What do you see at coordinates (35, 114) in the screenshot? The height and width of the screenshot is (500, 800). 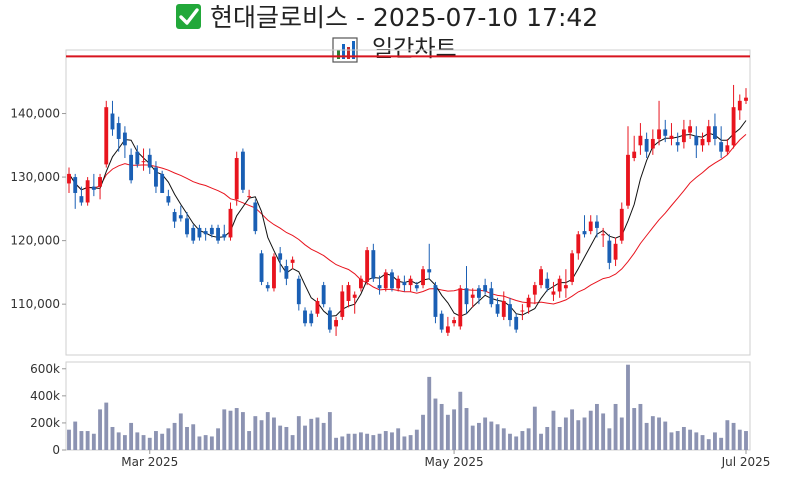 I see `price-tick-label: 140,000` at bounding box center [35, 114].